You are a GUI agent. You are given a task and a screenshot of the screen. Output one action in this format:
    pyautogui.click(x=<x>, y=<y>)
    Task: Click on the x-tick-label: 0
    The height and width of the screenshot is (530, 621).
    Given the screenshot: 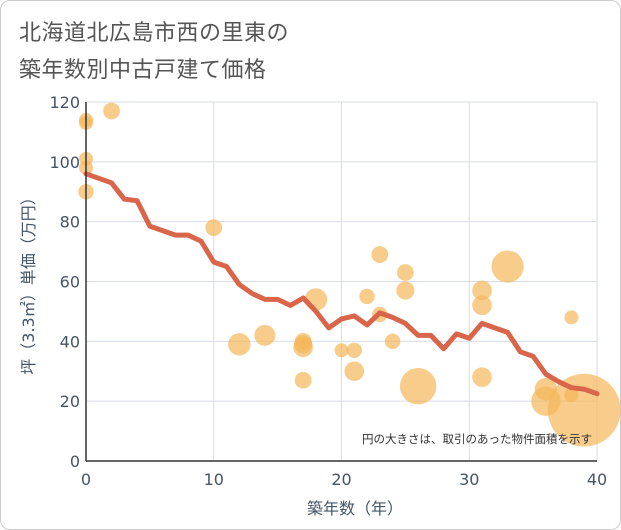 What is the action you would take?
    pyautogui.click(x=86, y=479)
    